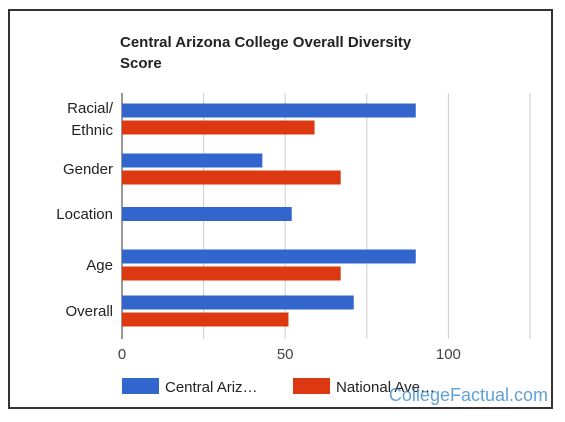 The width and height of the screenshot is (565, 422). What do you see at coordinates (468, 395) in the screenshot?
I see `watermark-text: CollegeFactual.com` at bounding box center [468, 395].